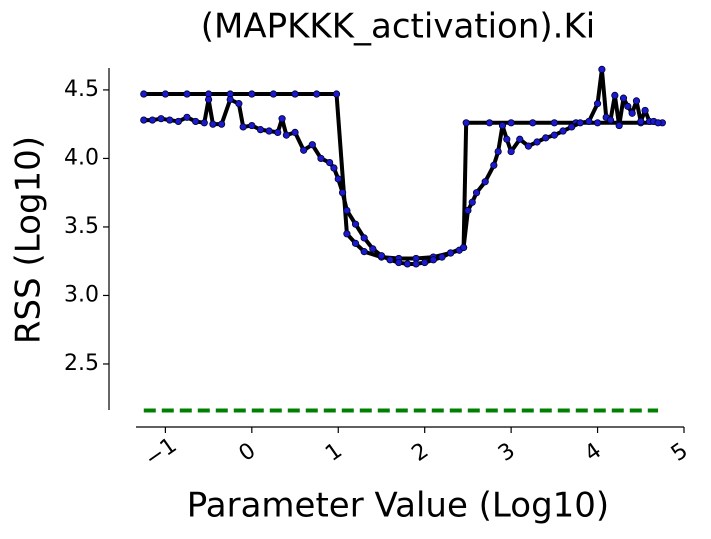  What do you see at coordinates (248, 452) in the screenshot?
I see `x-tick-label: 0` at bounding box center [248, 452].